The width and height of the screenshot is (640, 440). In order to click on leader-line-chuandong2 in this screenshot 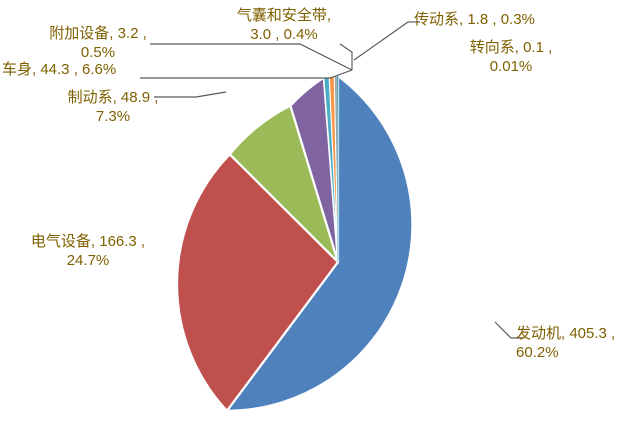, I will do `click(381, 41)`.